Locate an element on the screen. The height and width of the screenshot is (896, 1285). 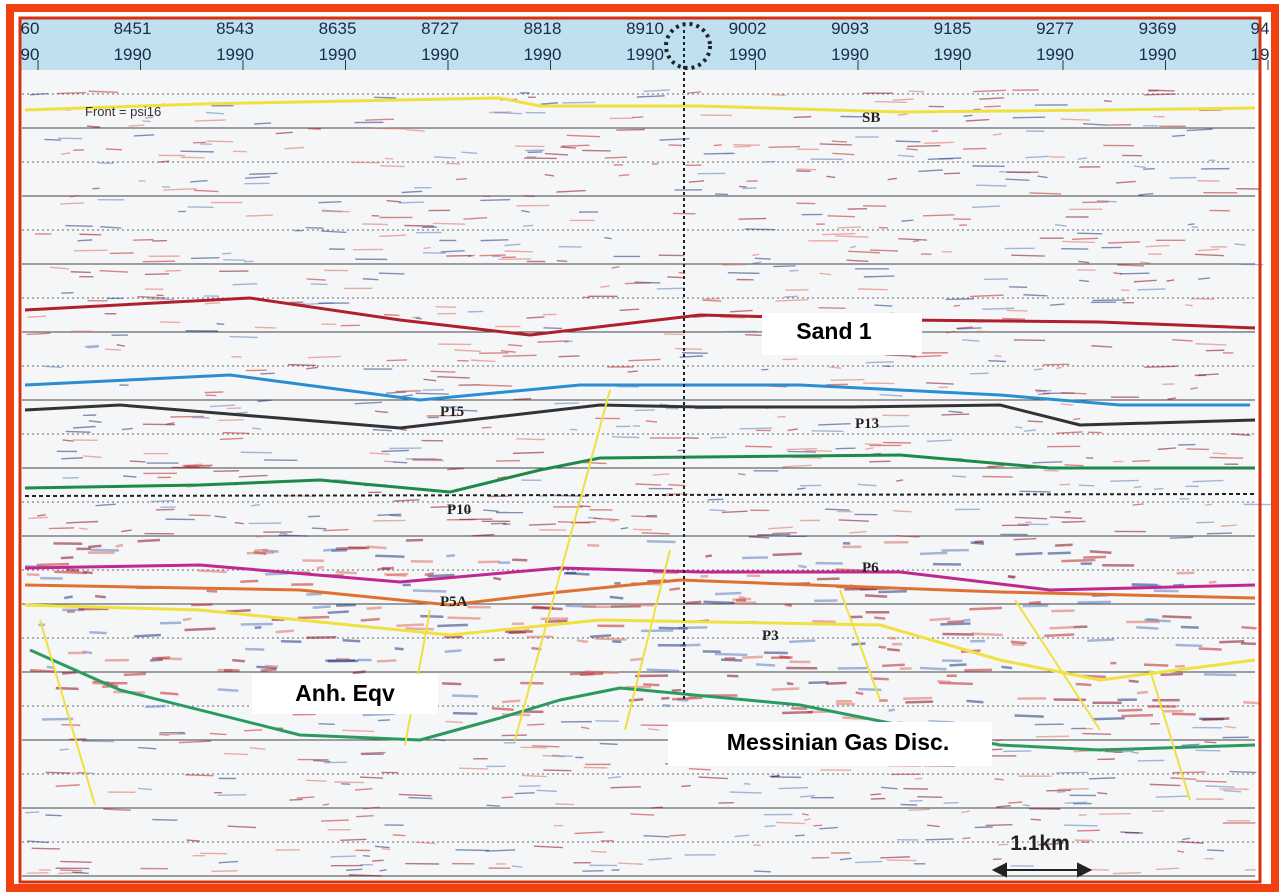
horizon-p15-p13 is located at coordinates (640, 416).